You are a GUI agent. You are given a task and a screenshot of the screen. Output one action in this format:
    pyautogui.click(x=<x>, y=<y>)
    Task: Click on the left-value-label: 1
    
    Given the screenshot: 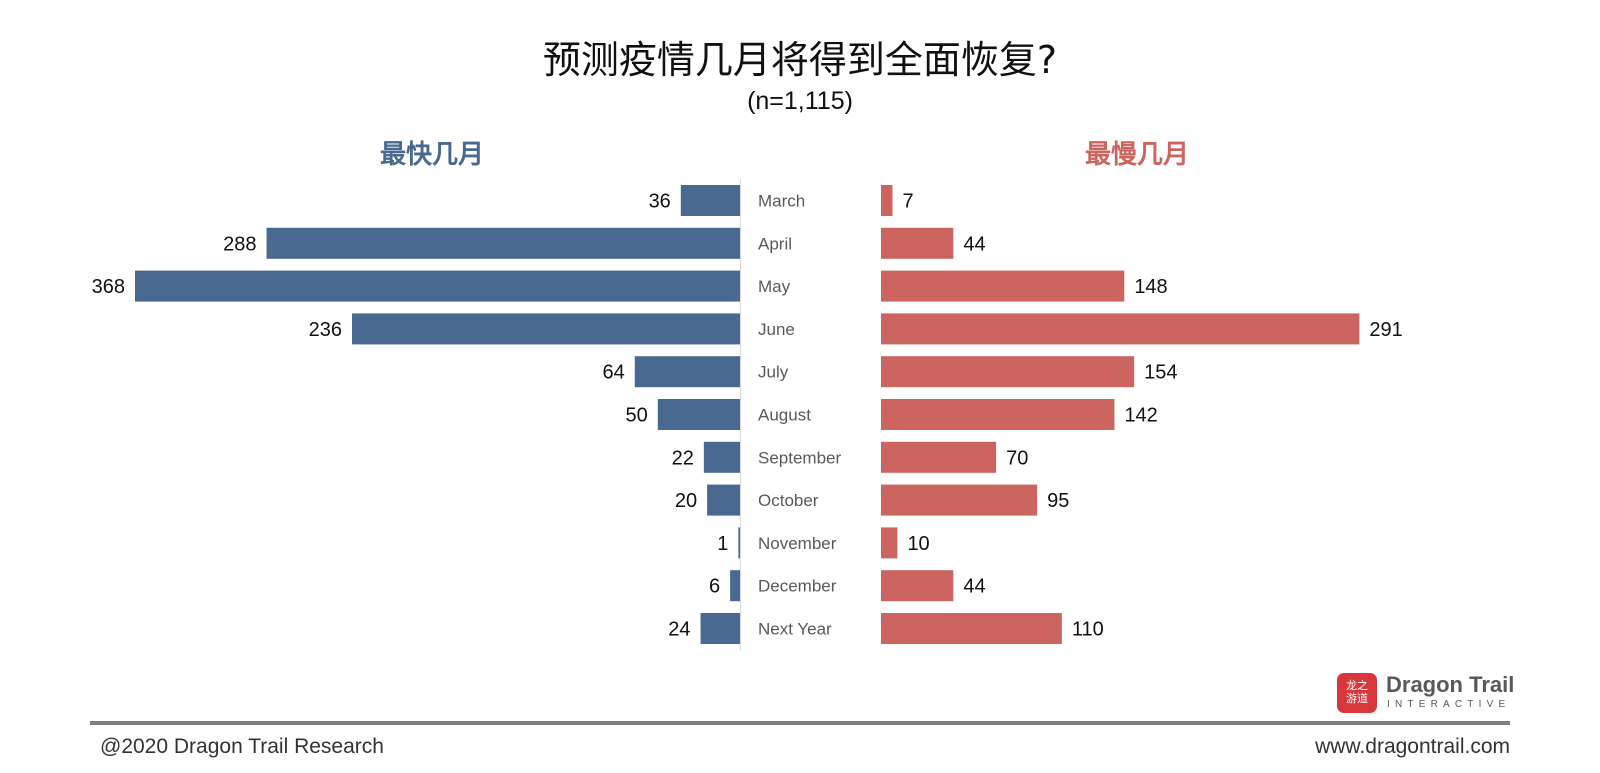 What is the action you would take?
    pyautogui.click(x=722, y=544)
    